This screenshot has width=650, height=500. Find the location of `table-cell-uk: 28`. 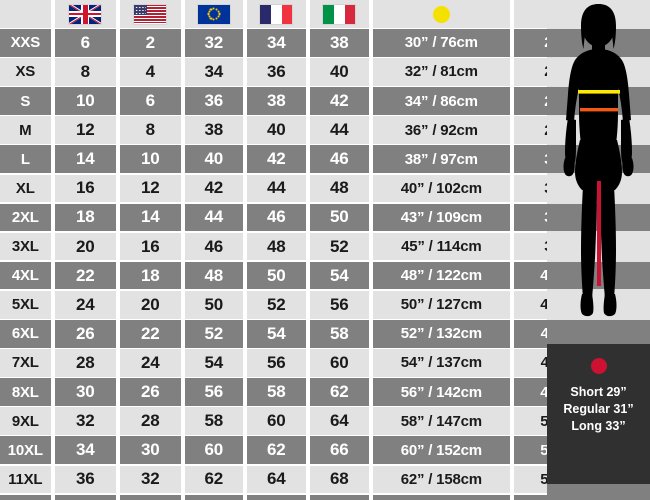

table-cell-uk: 28 is located at coordinates (85, 363).